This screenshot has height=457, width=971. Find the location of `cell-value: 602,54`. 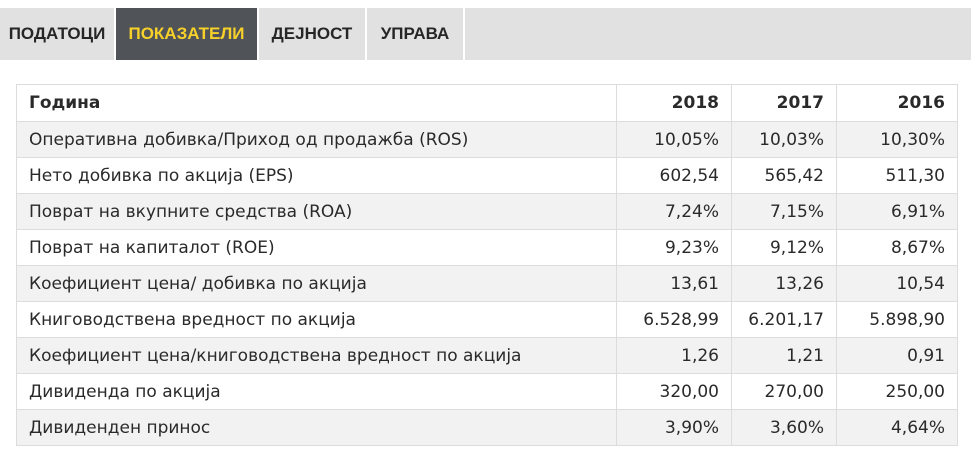

cell-value: 602,54 is located at coordinates (674, 175).